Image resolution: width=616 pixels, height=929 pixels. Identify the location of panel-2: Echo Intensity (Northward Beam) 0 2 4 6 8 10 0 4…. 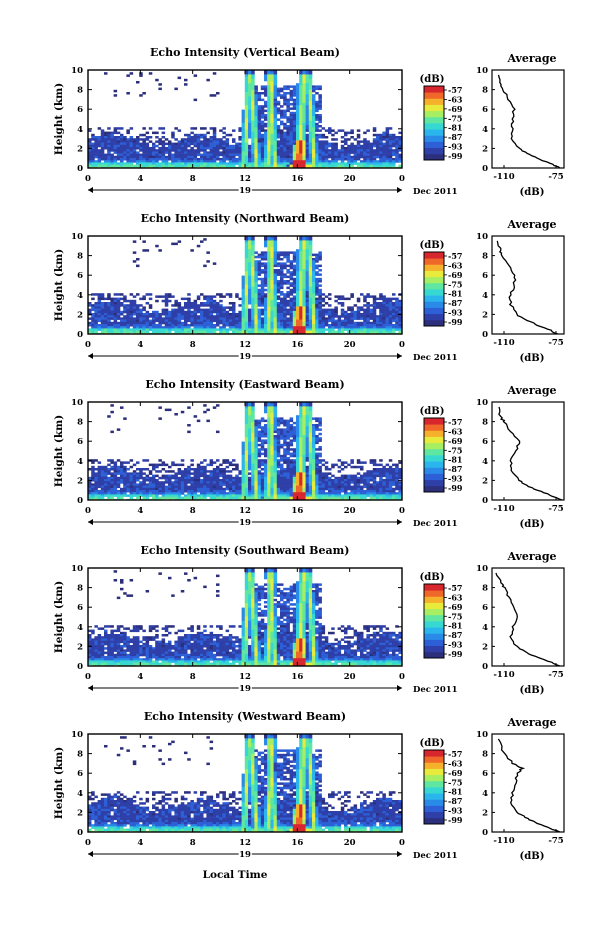
(309, 288).